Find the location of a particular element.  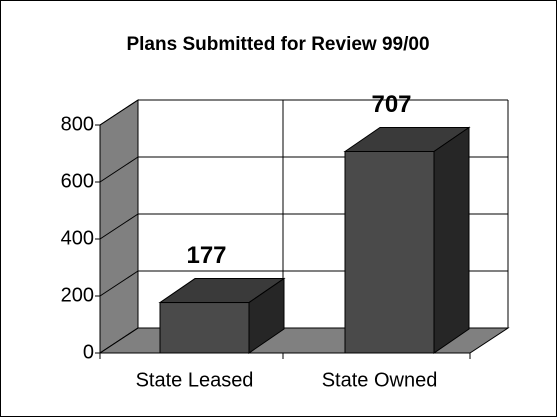

y-tick-label: 400 is located at coordinates (77, 238).